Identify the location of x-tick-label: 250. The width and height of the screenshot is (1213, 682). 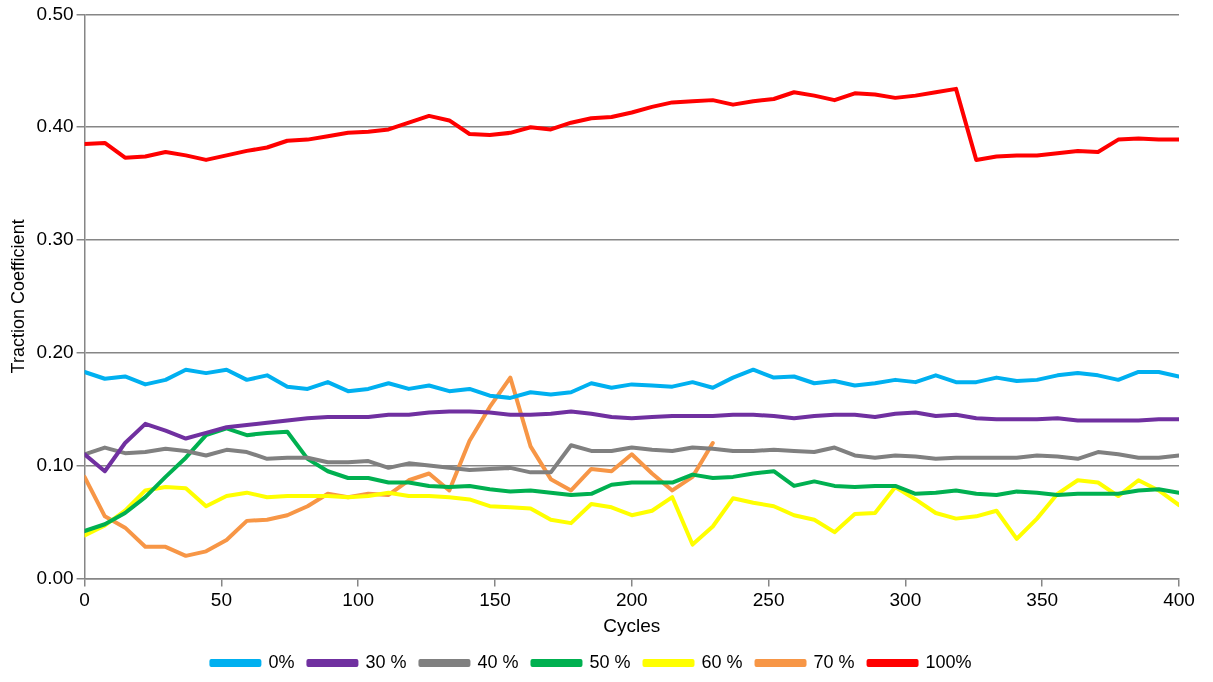
(768, 600).